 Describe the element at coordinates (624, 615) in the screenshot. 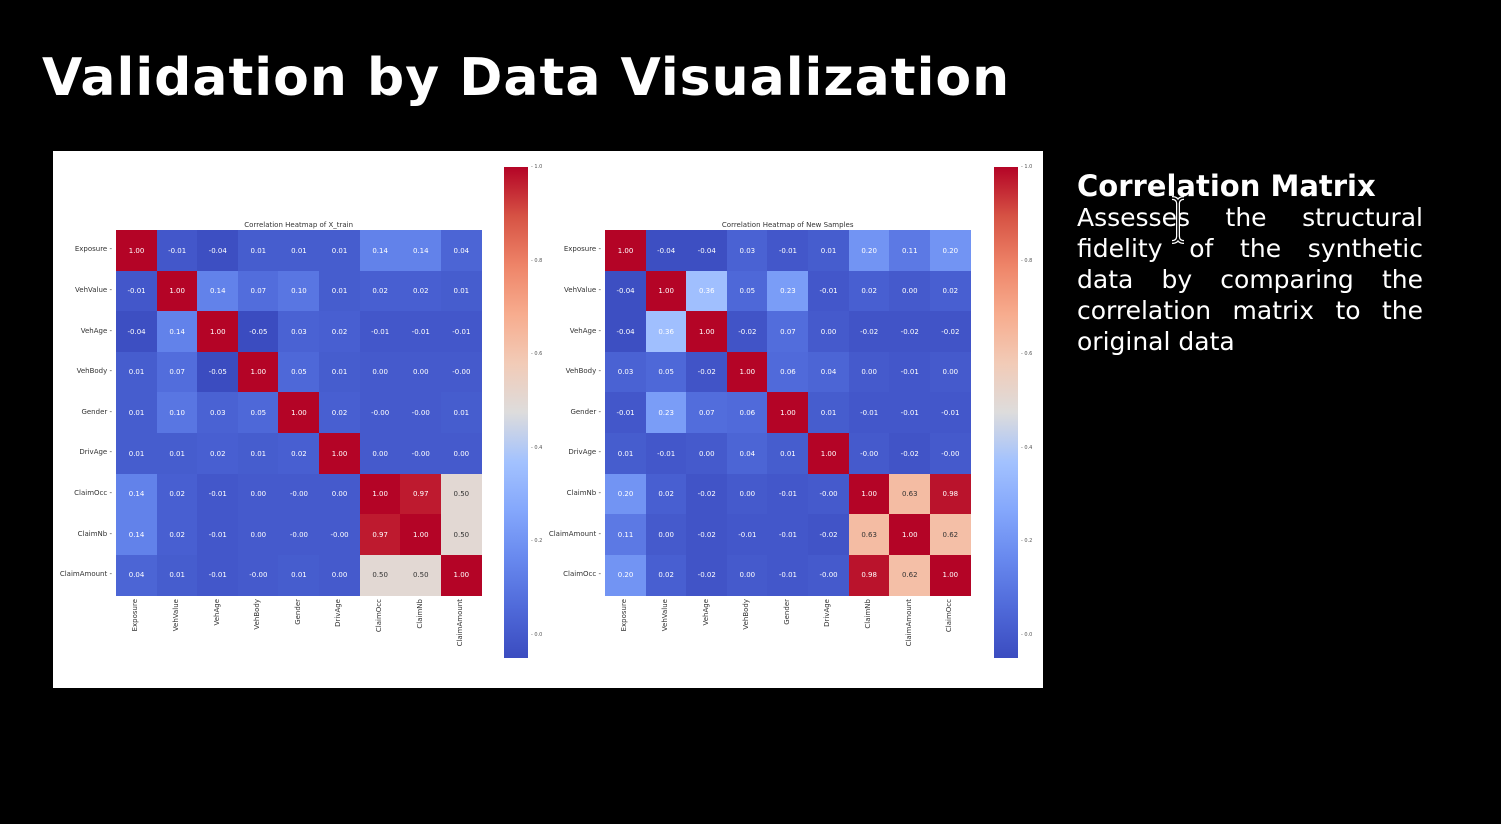

I see `column-label: Exposure` at that location.